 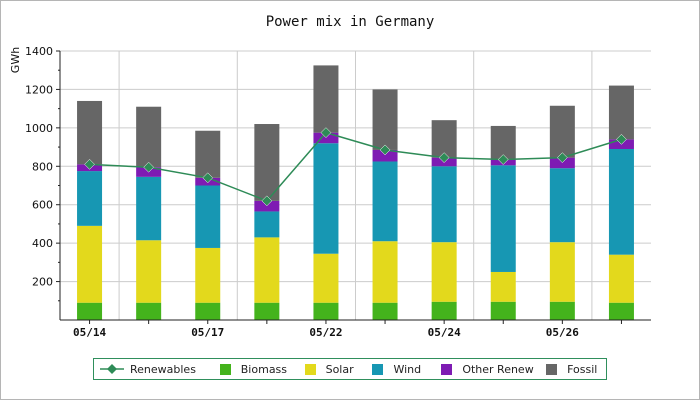 What do you see at coordinates (39, 89) in the screenshot?
I see `y-tick-label: 1200` at bounding box center [39, 89].